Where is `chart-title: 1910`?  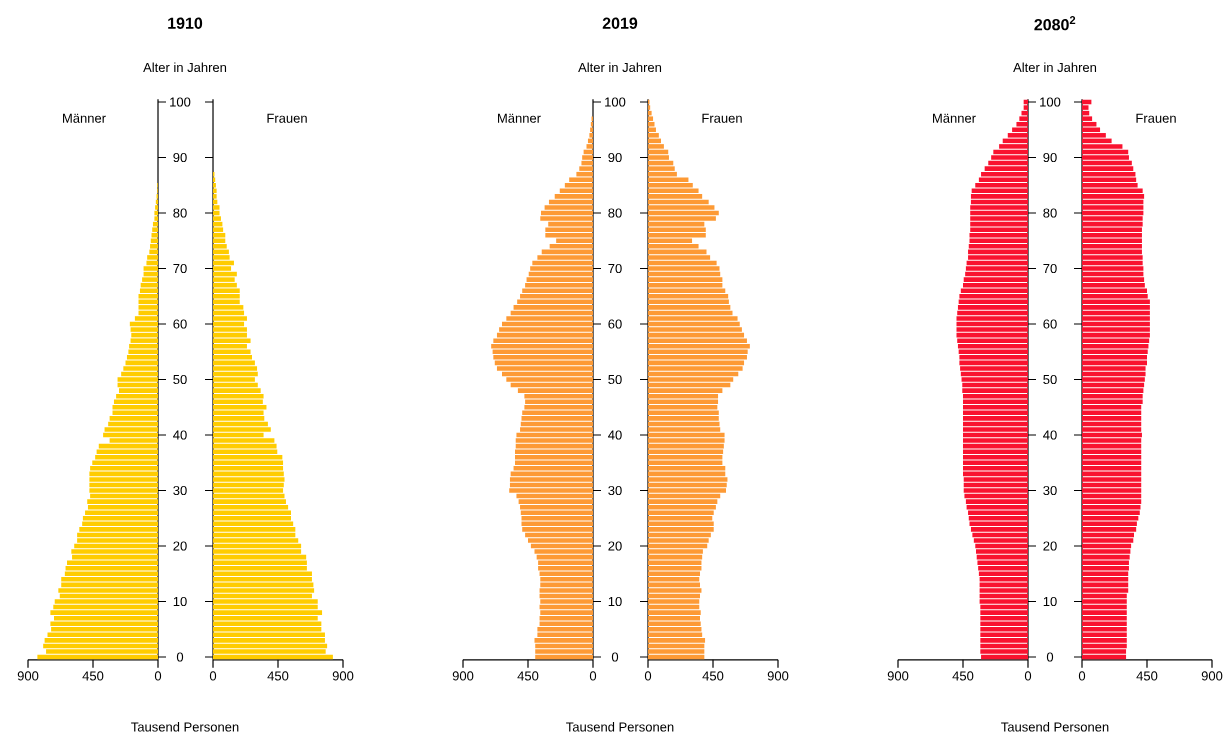 chart-title: 1910 is located at coordinates (185, 23).